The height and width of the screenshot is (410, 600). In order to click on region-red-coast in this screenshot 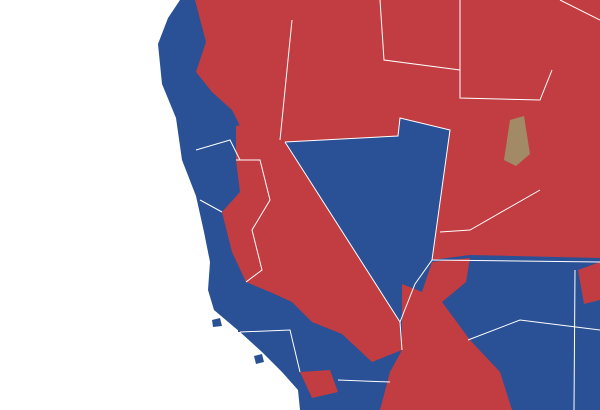, I will do `click(319, 384)`.